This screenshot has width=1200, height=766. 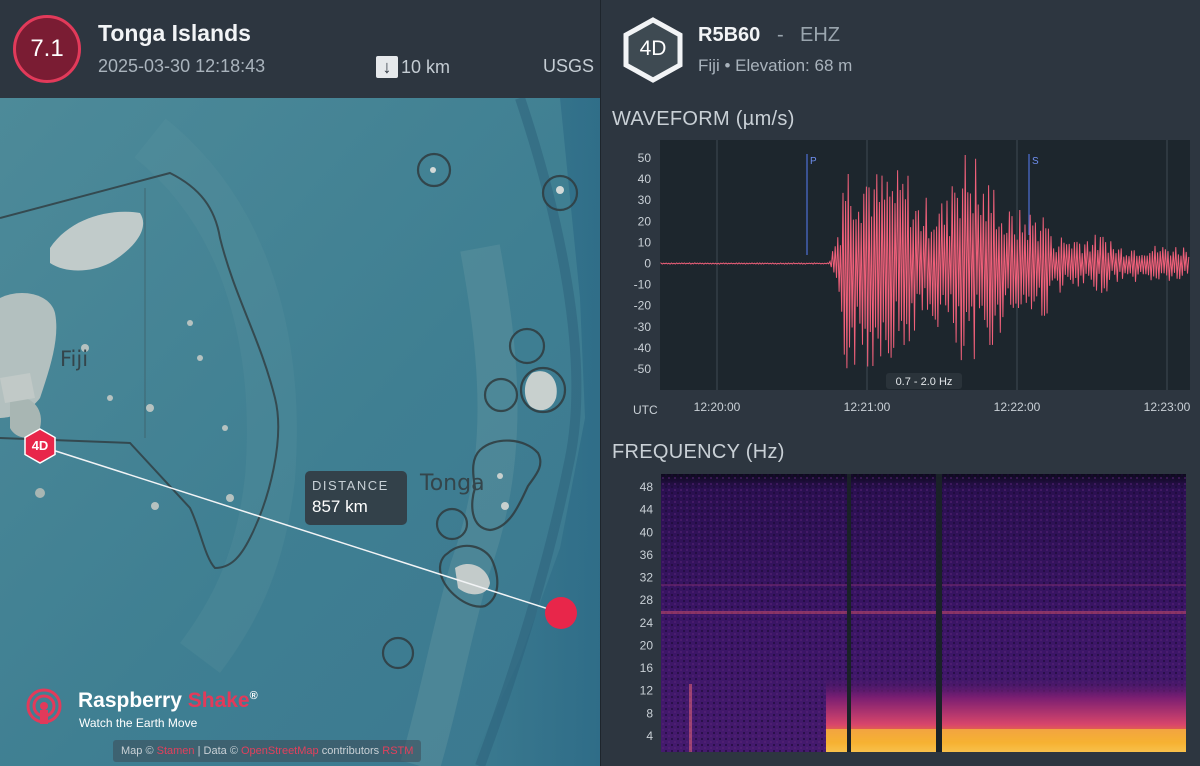 What do you see at coordinates (698, 452) in the screenshot?
I see `frequency-title: FREQUENCY (Hz)` at bounding box center [698, 452].